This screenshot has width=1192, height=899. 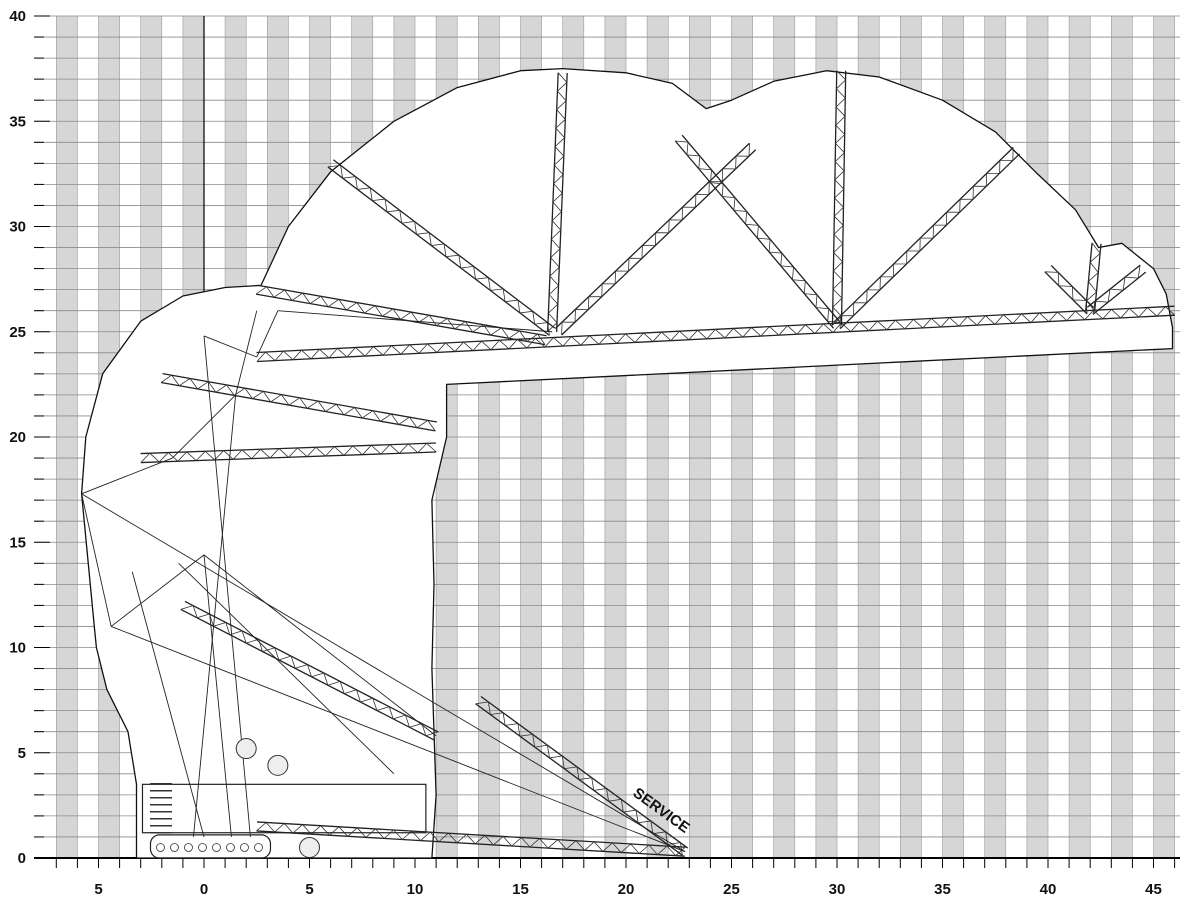 I want to click on x-tick-label: 30, so click(x=837, y=889).